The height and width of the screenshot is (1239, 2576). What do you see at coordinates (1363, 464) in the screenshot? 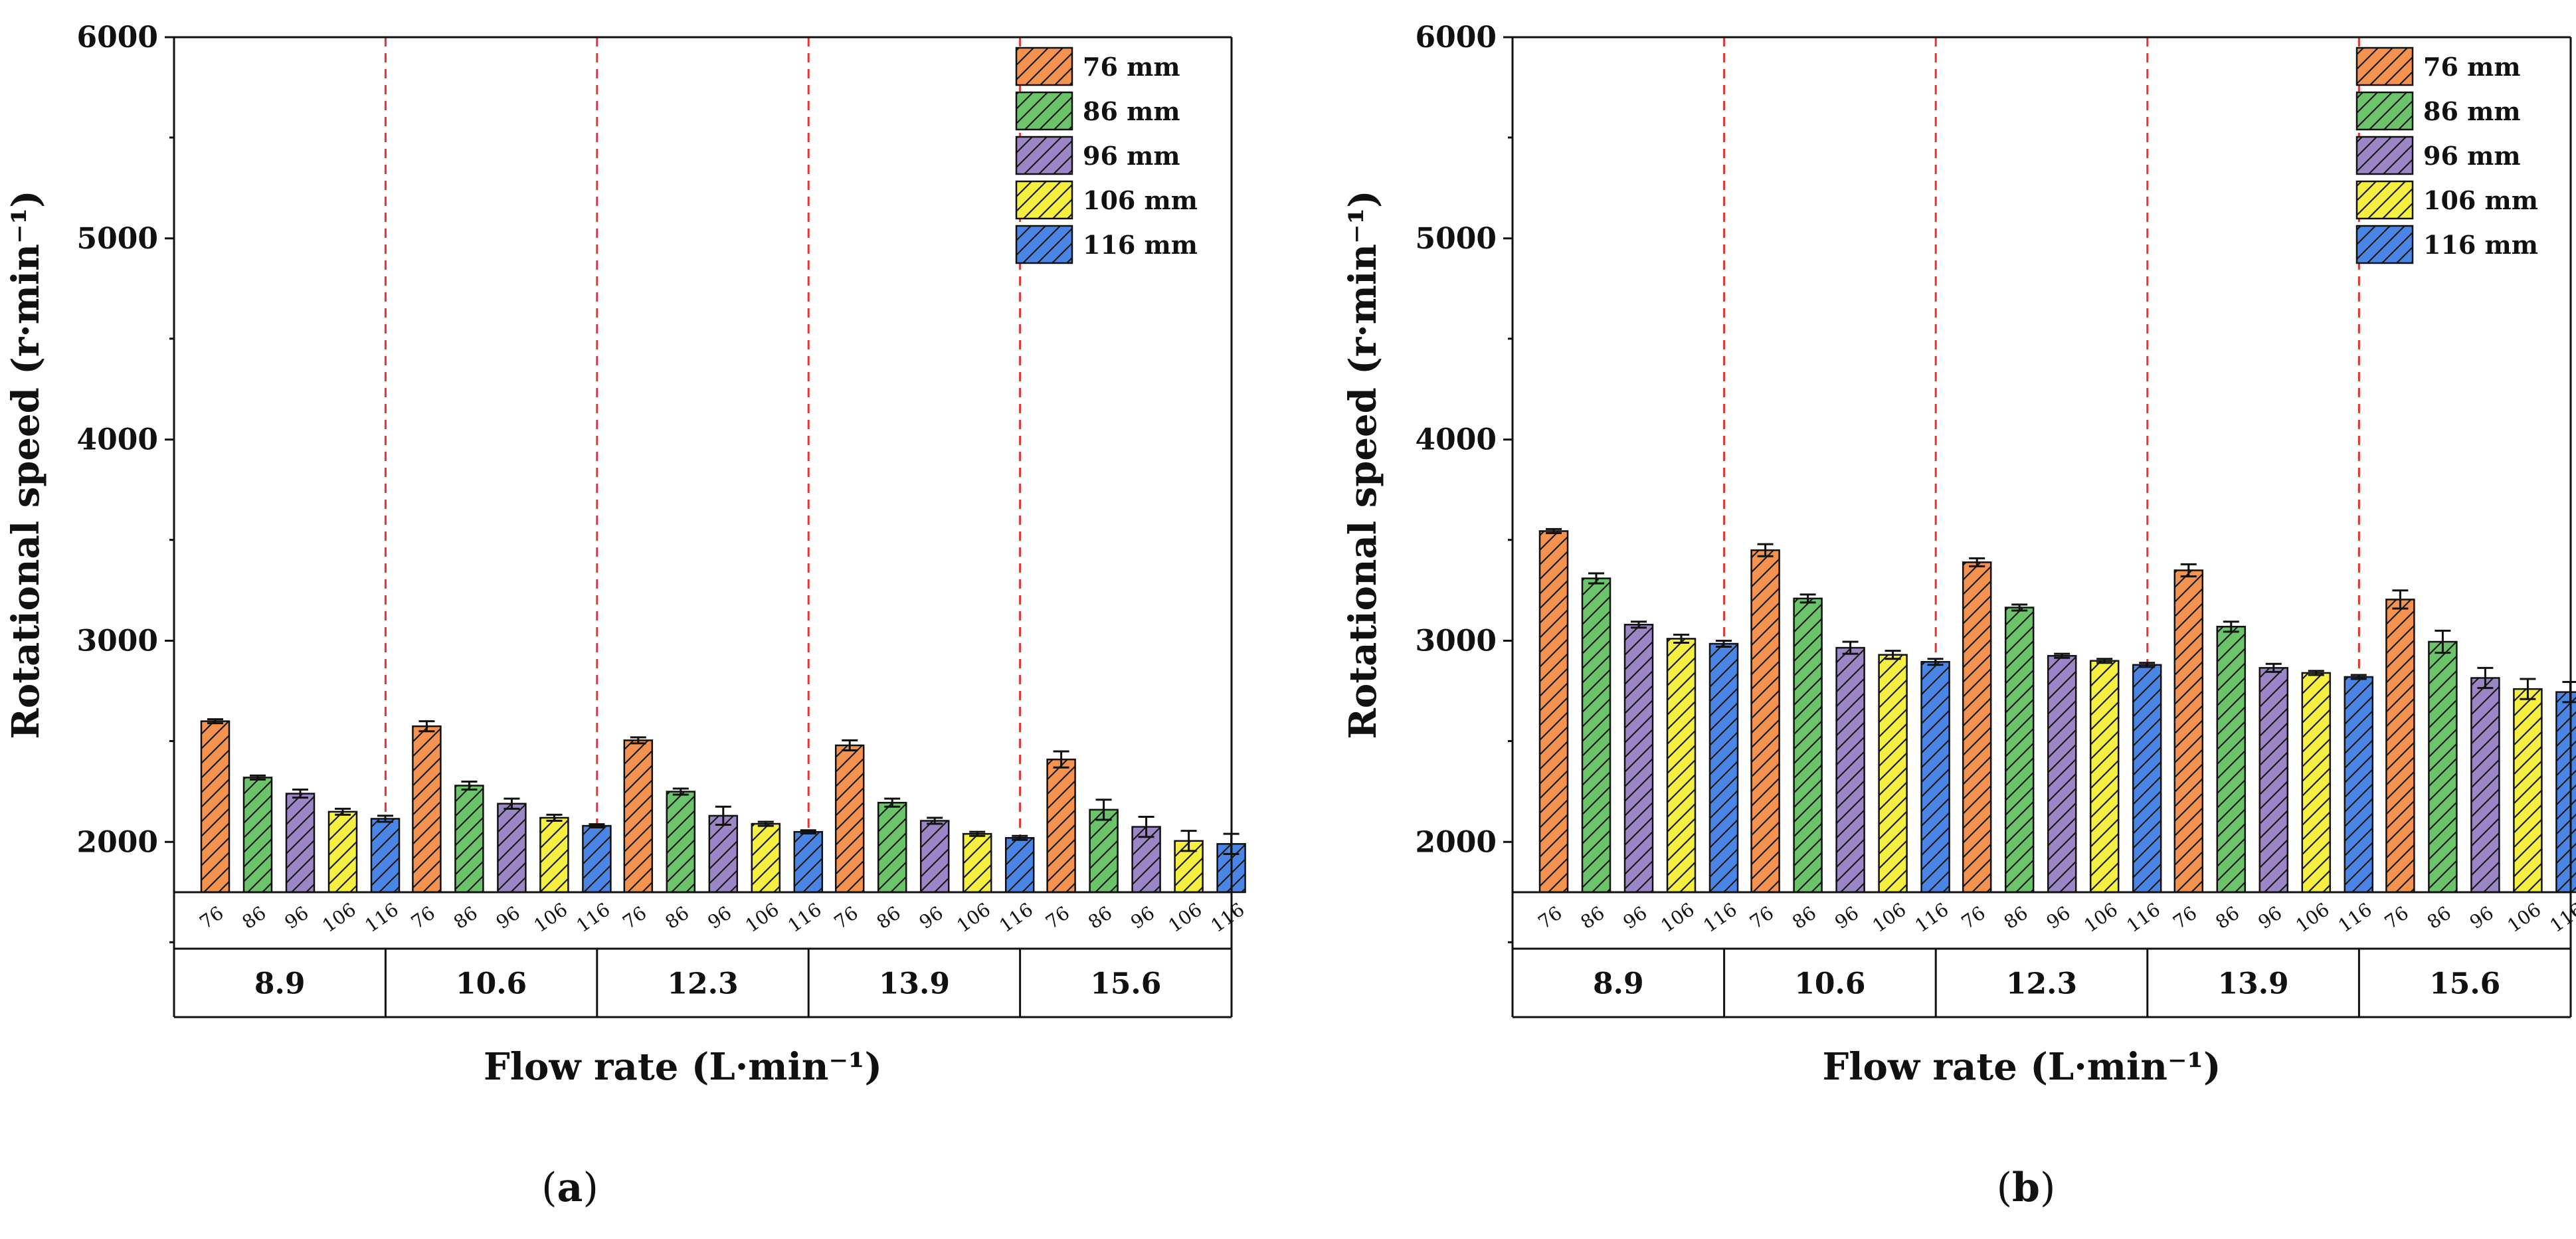
I see `y-axis-title: Rotational speed (r·min⁻¹)` at bounding box center [1363, 464].